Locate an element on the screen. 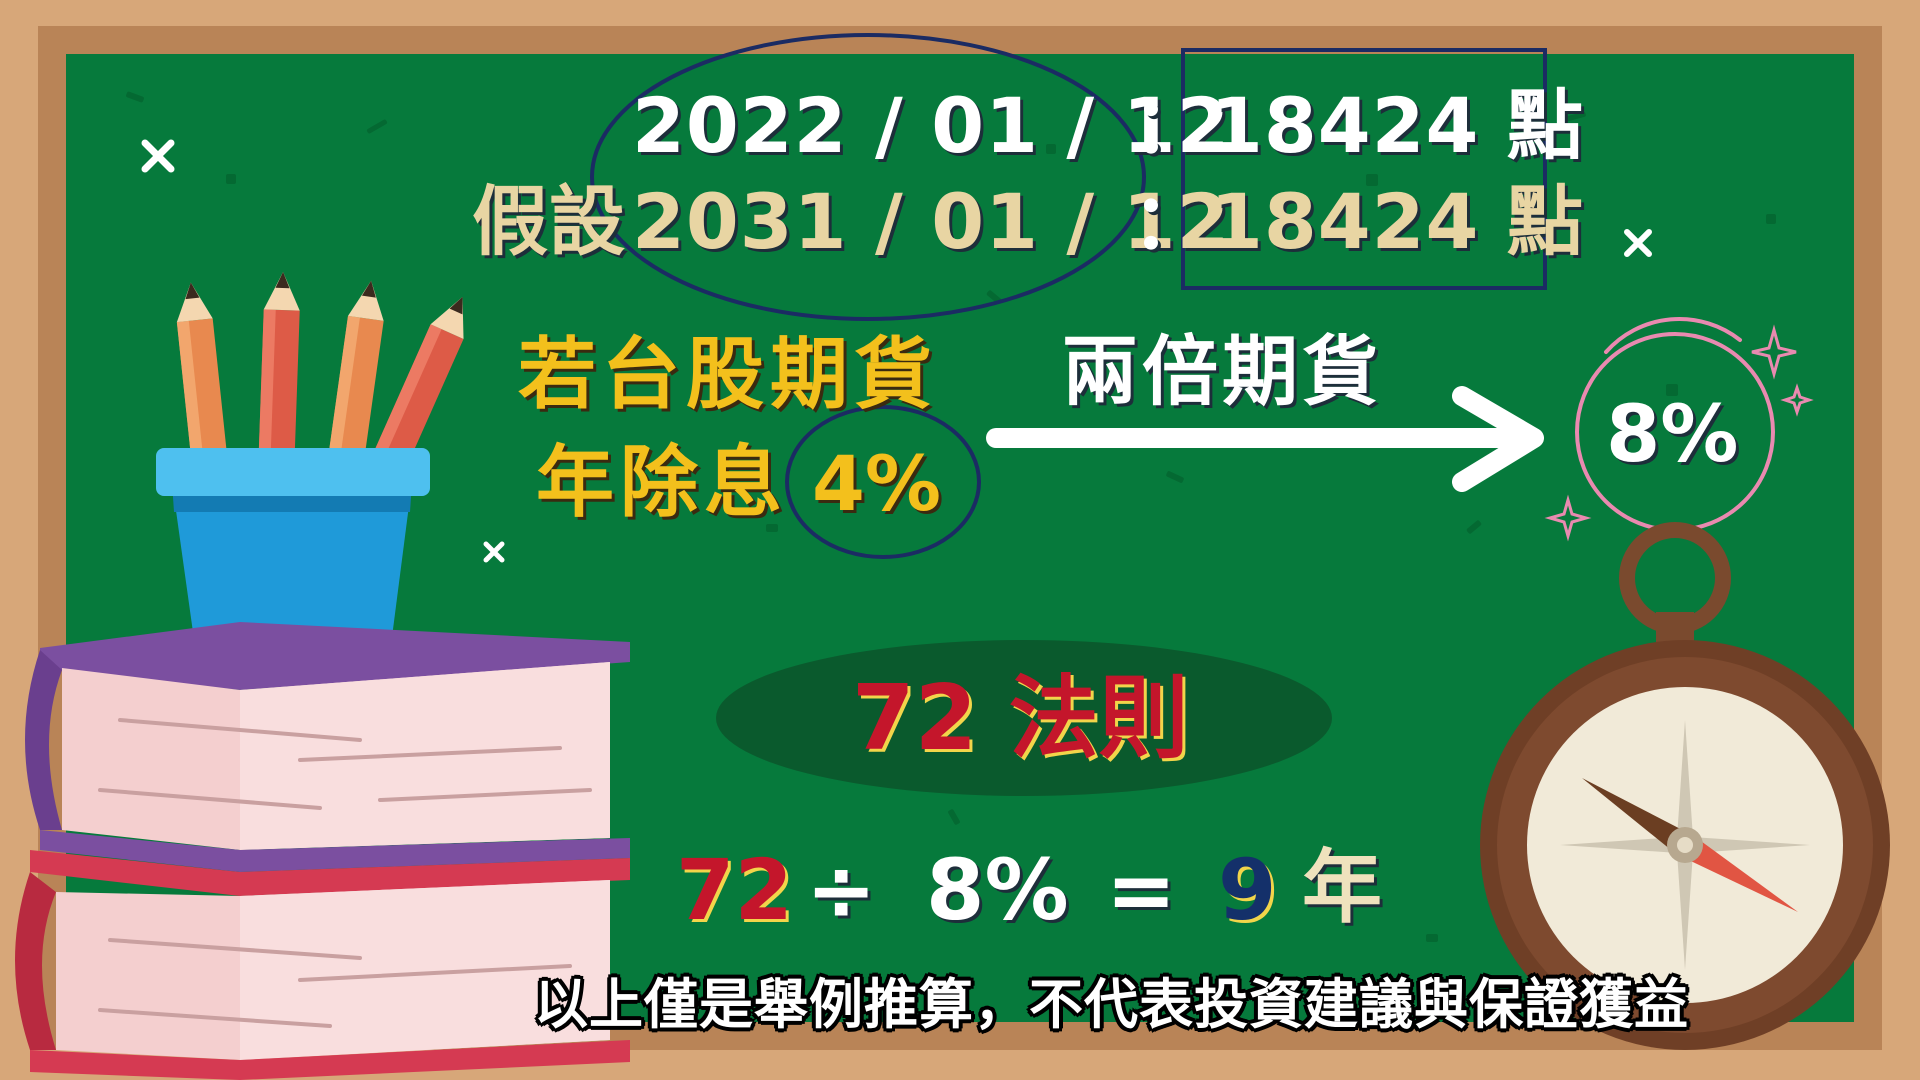 Image resolution: width=1920 pixels, height=1080 pixels. current-points: 18424 點 is located at coordinates (1397, 125).